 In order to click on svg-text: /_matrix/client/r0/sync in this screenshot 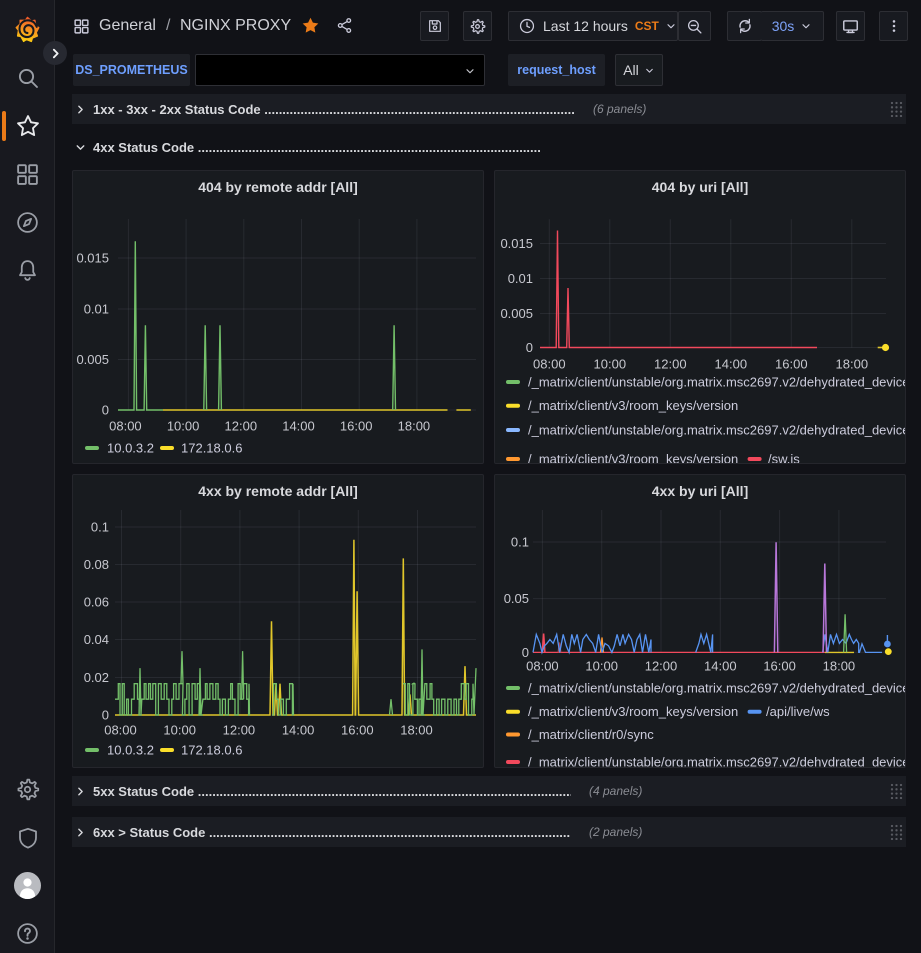, I will do `click(591, 734)`.